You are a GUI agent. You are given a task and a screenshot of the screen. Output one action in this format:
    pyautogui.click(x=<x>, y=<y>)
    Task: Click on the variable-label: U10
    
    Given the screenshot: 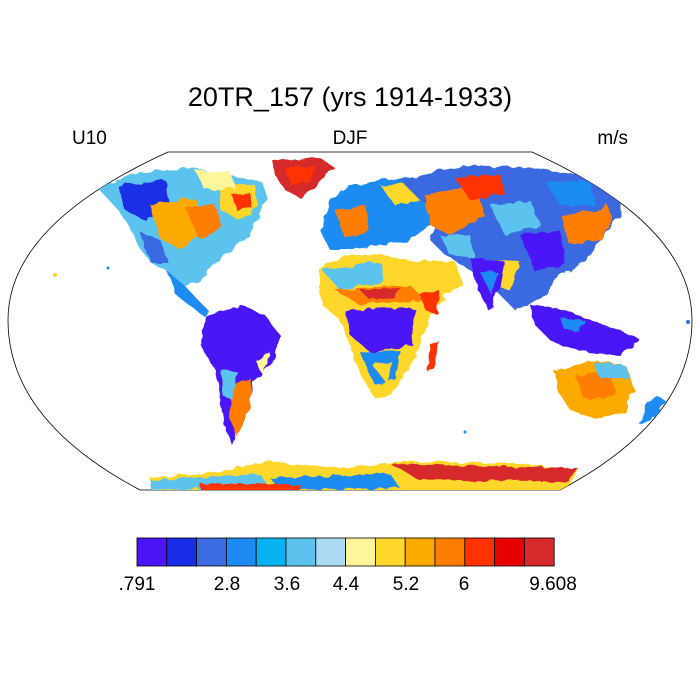 What is the action you would take?
    pyautogui.click(x=89, y=138)
    